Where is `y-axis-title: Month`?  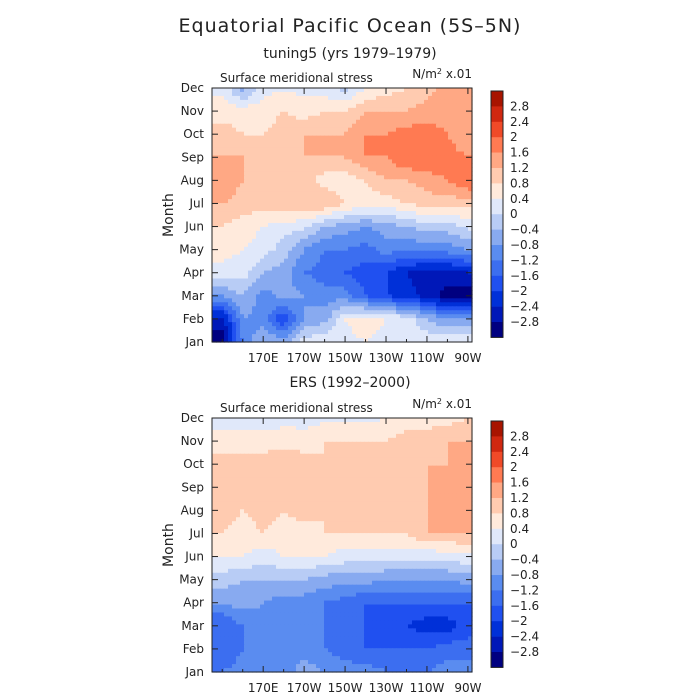 y-axis-title: Month is located at coordinates (169, 215).